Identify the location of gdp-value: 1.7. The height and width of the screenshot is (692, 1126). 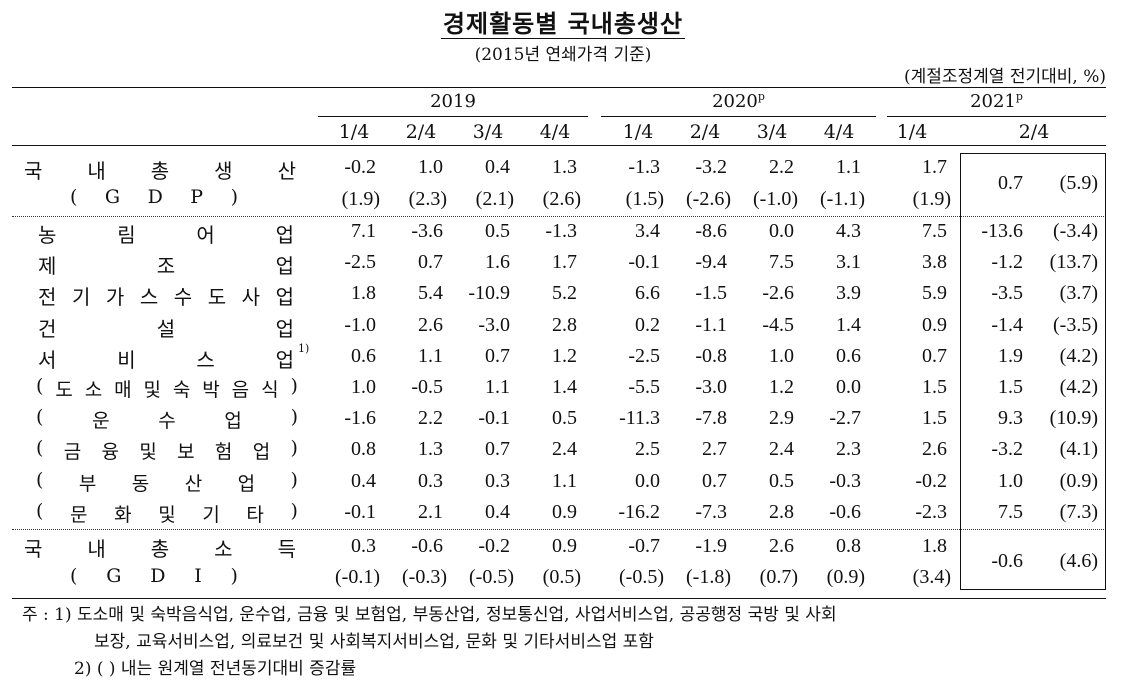
(934, 167).